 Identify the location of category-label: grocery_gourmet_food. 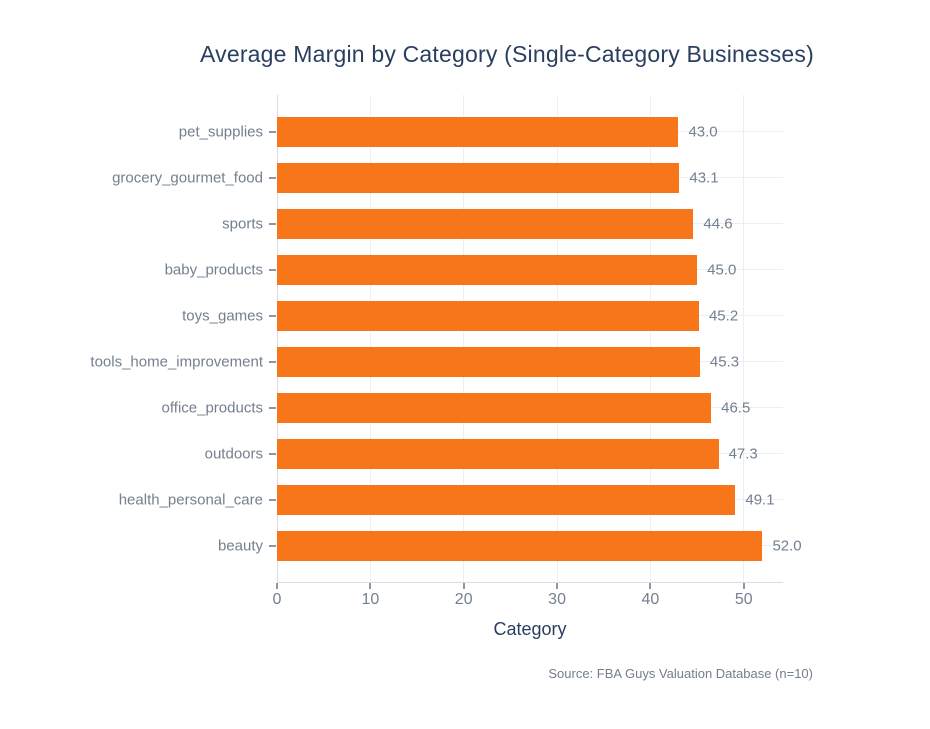
(187, 177).